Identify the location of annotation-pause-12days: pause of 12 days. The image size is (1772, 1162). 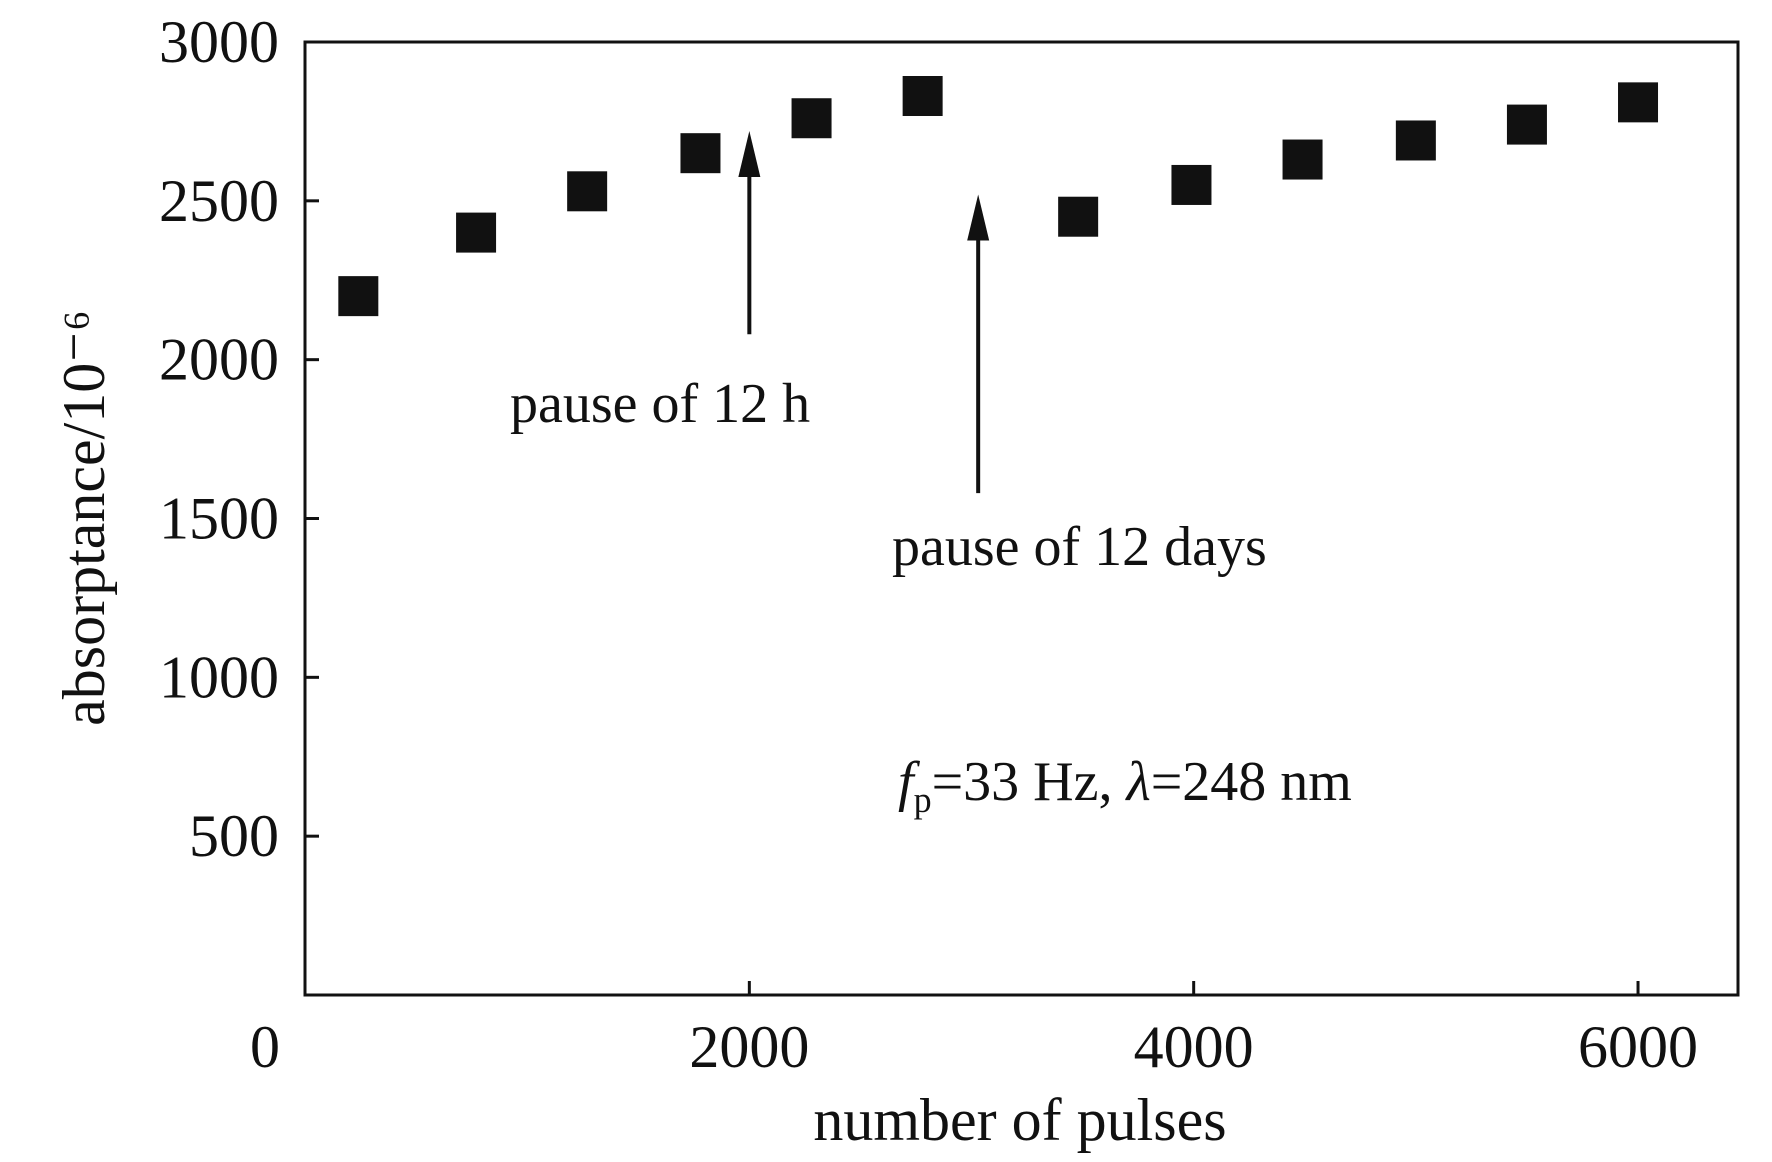
(1079, 547).